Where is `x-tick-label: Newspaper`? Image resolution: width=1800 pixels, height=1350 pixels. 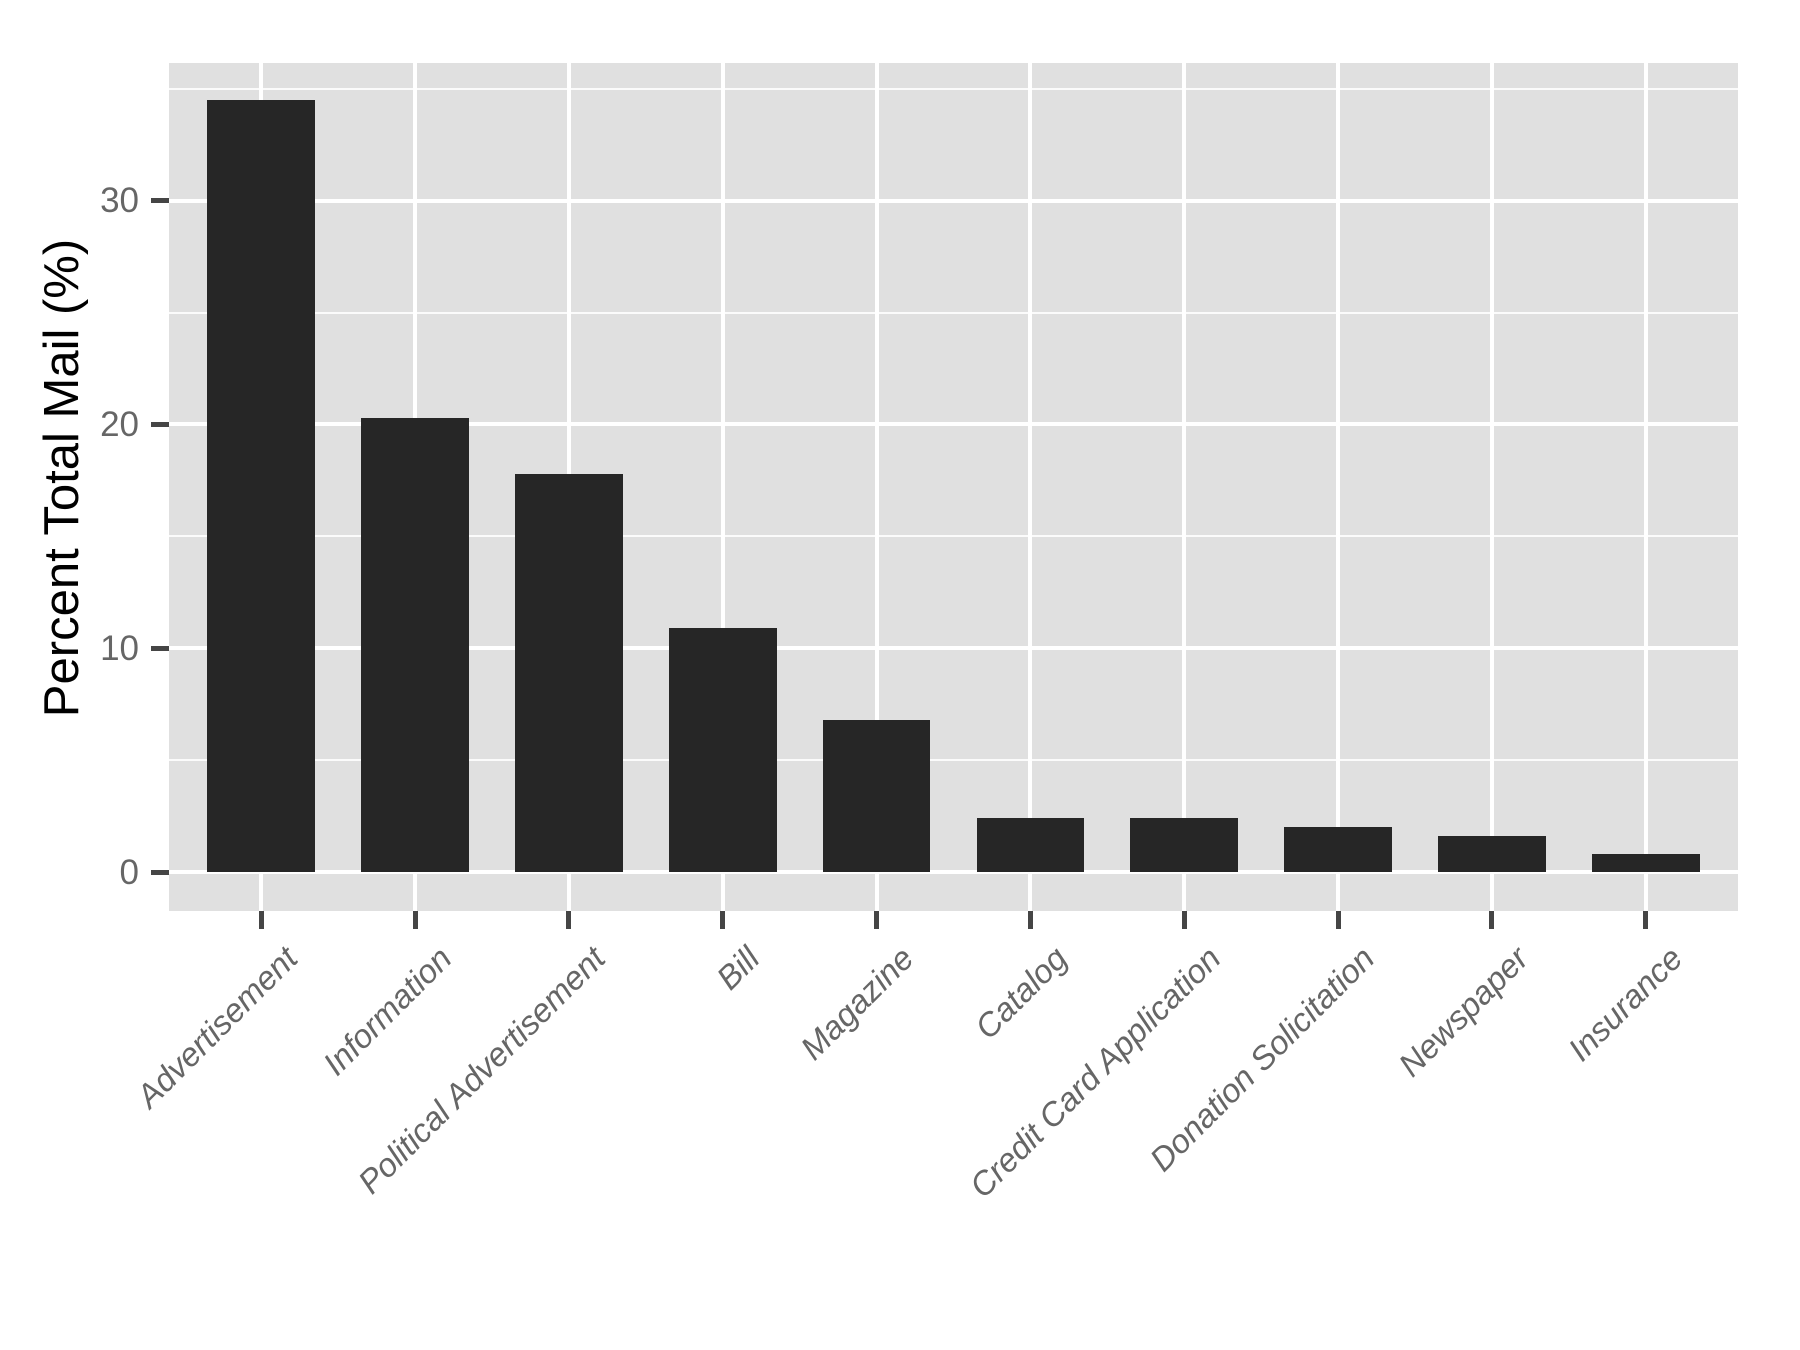
x-tick-label: Newspaper is located at coordinates (1463, 1011).